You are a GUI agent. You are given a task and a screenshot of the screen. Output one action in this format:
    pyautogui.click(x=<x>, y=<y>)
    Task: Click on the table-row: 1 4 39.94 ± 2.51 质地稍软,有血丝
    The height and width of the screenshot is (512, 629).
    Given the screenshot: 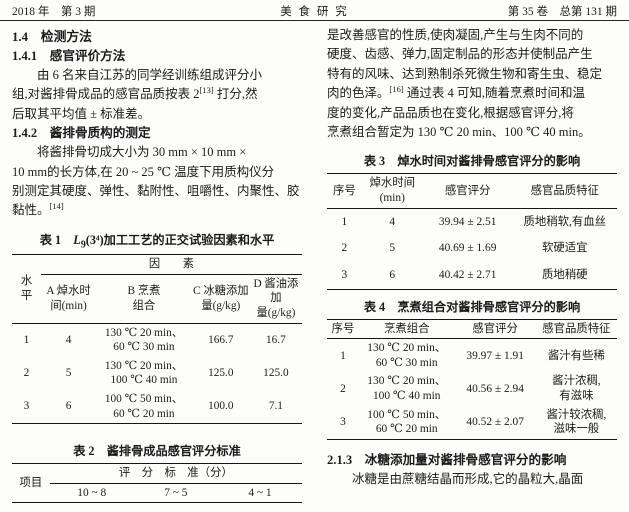 What is the action you would take?
    pyautogui.click(x=472, y=221)
    